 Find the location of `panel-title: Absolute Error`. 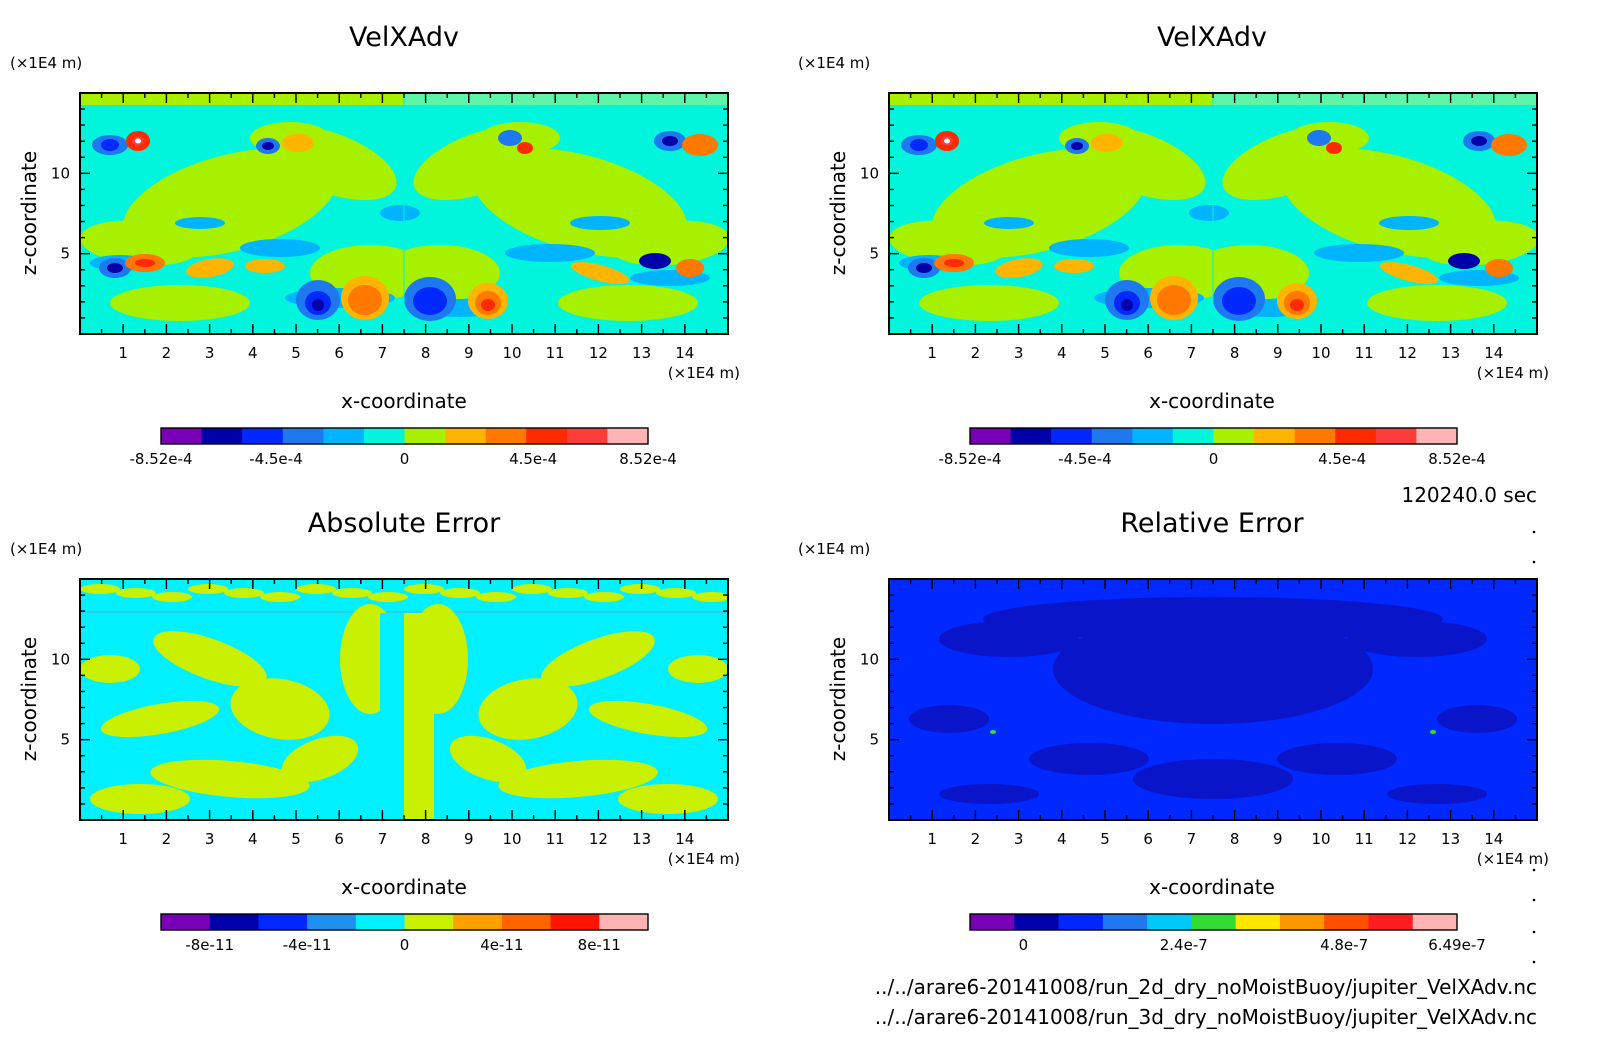

panel-title: Absolute Error is located at coordinates (404, 523).